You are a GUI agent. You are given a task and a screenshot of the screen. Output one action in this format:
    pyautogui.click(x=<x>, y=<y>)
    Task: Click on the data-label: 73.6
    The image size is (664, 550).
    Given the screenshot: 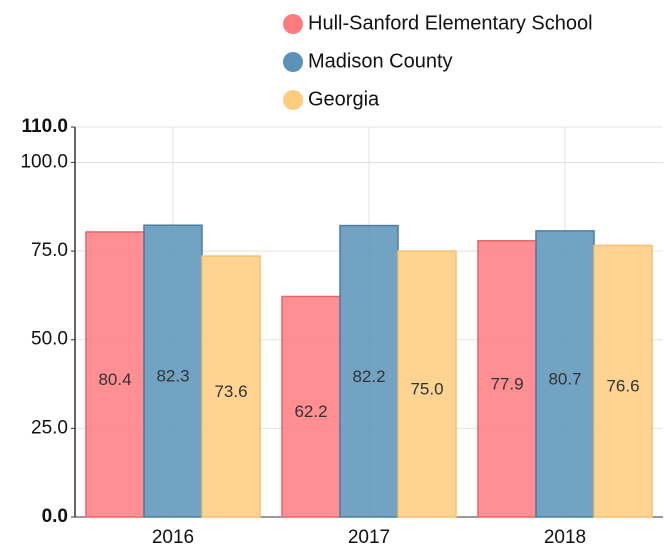 What is the action you would take?
    pyautogui.click(x=230, y=391)
    